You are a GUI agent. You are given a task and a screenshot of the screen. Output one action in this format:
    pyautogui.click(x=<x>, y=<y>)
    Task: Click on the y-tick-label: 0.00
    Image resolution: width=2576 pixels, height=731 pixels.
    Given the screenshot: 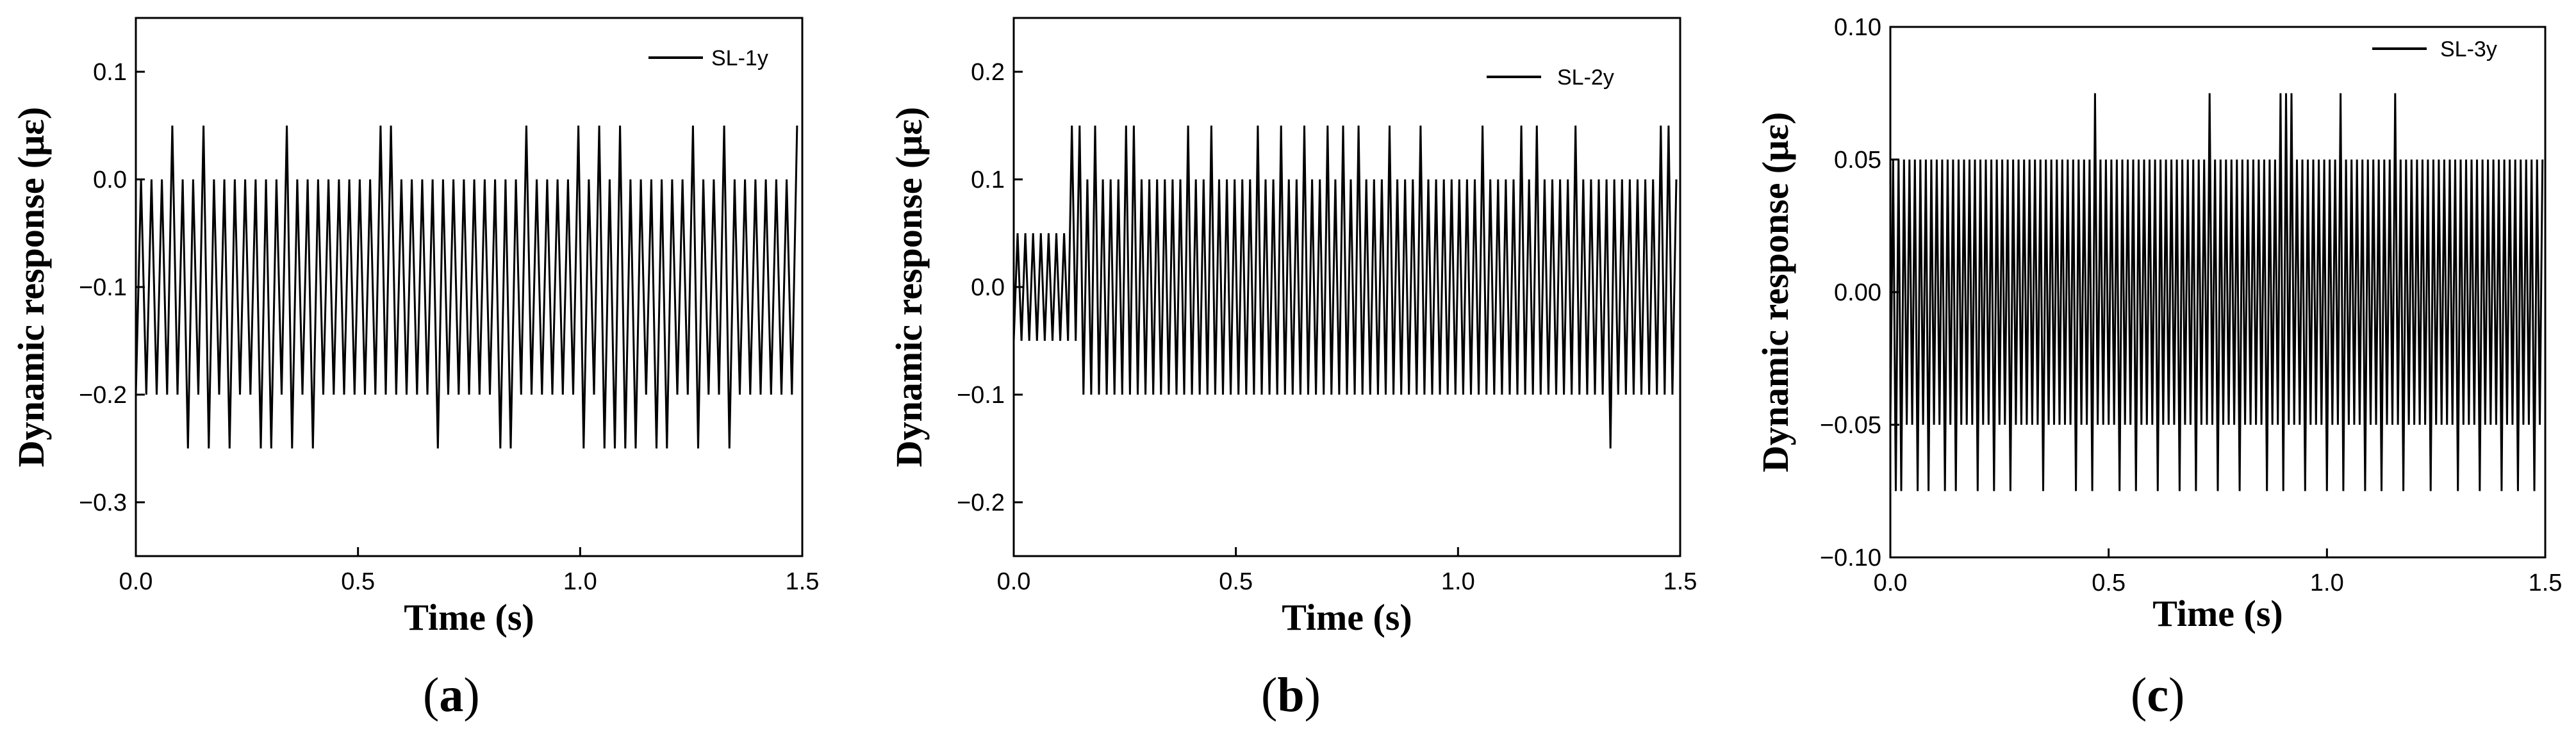 What is the action you would take?
    pyautogui.click(x=1857, y=292)
    